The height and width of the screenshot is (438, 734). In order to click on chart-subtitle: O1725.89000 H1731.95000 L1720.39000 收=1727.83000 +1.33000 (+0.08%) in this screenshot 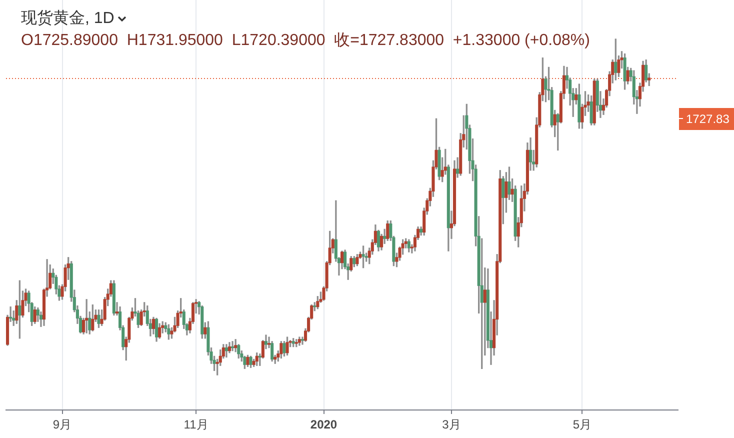, I will do `click(305, 40)`.